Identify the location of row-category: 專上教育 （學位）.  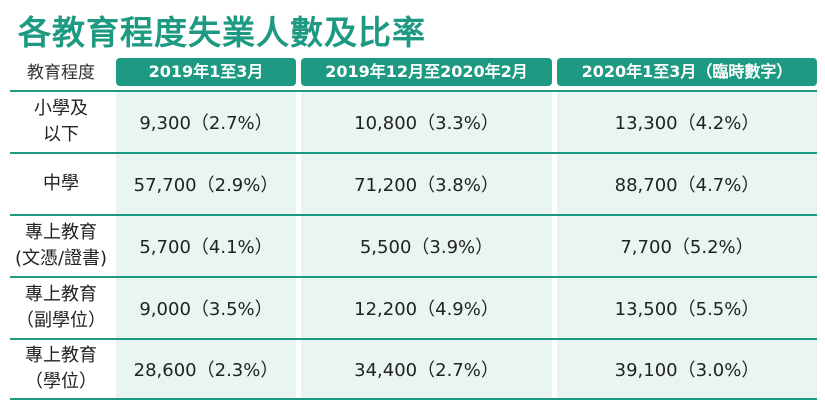
(61, 368).